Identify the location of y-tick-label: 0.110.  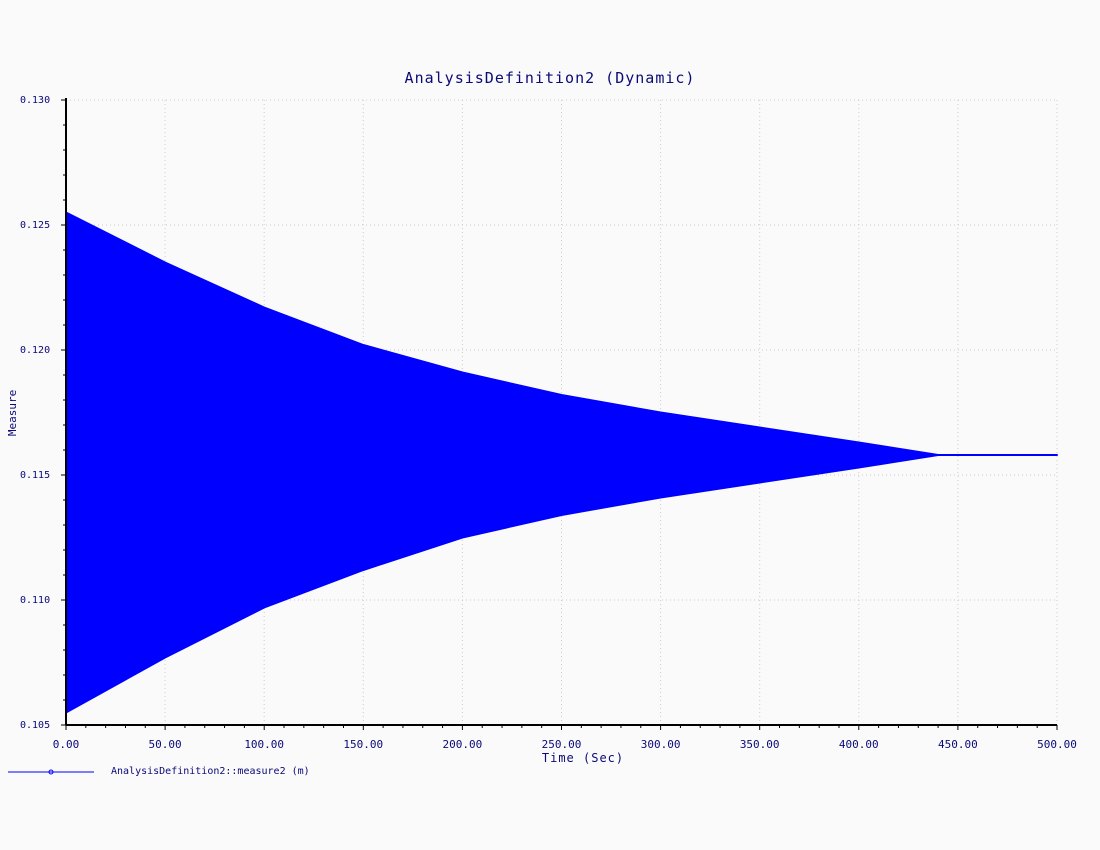
(35, 600).